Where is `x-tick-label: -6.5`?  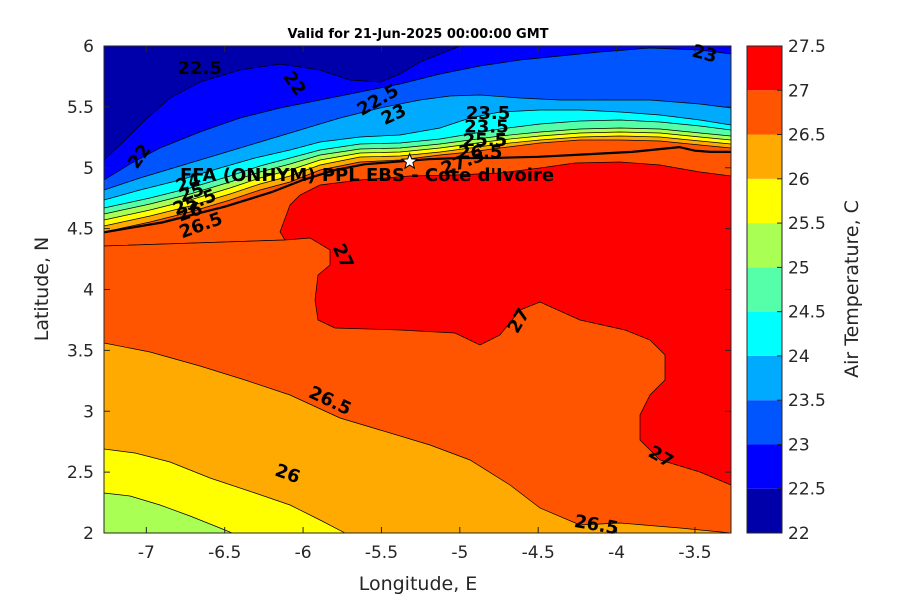
x-tick-label: -6.5 is located at coordinates (224, 553).